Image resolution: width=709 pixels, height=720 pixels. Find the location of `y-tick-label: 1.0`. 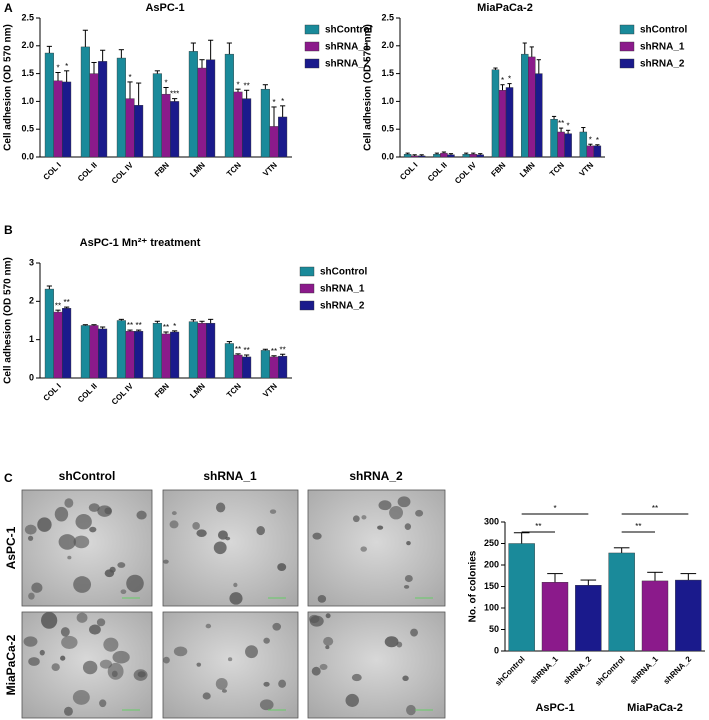

y-tick-label: 1.0 is located at coordinates (387, 101).